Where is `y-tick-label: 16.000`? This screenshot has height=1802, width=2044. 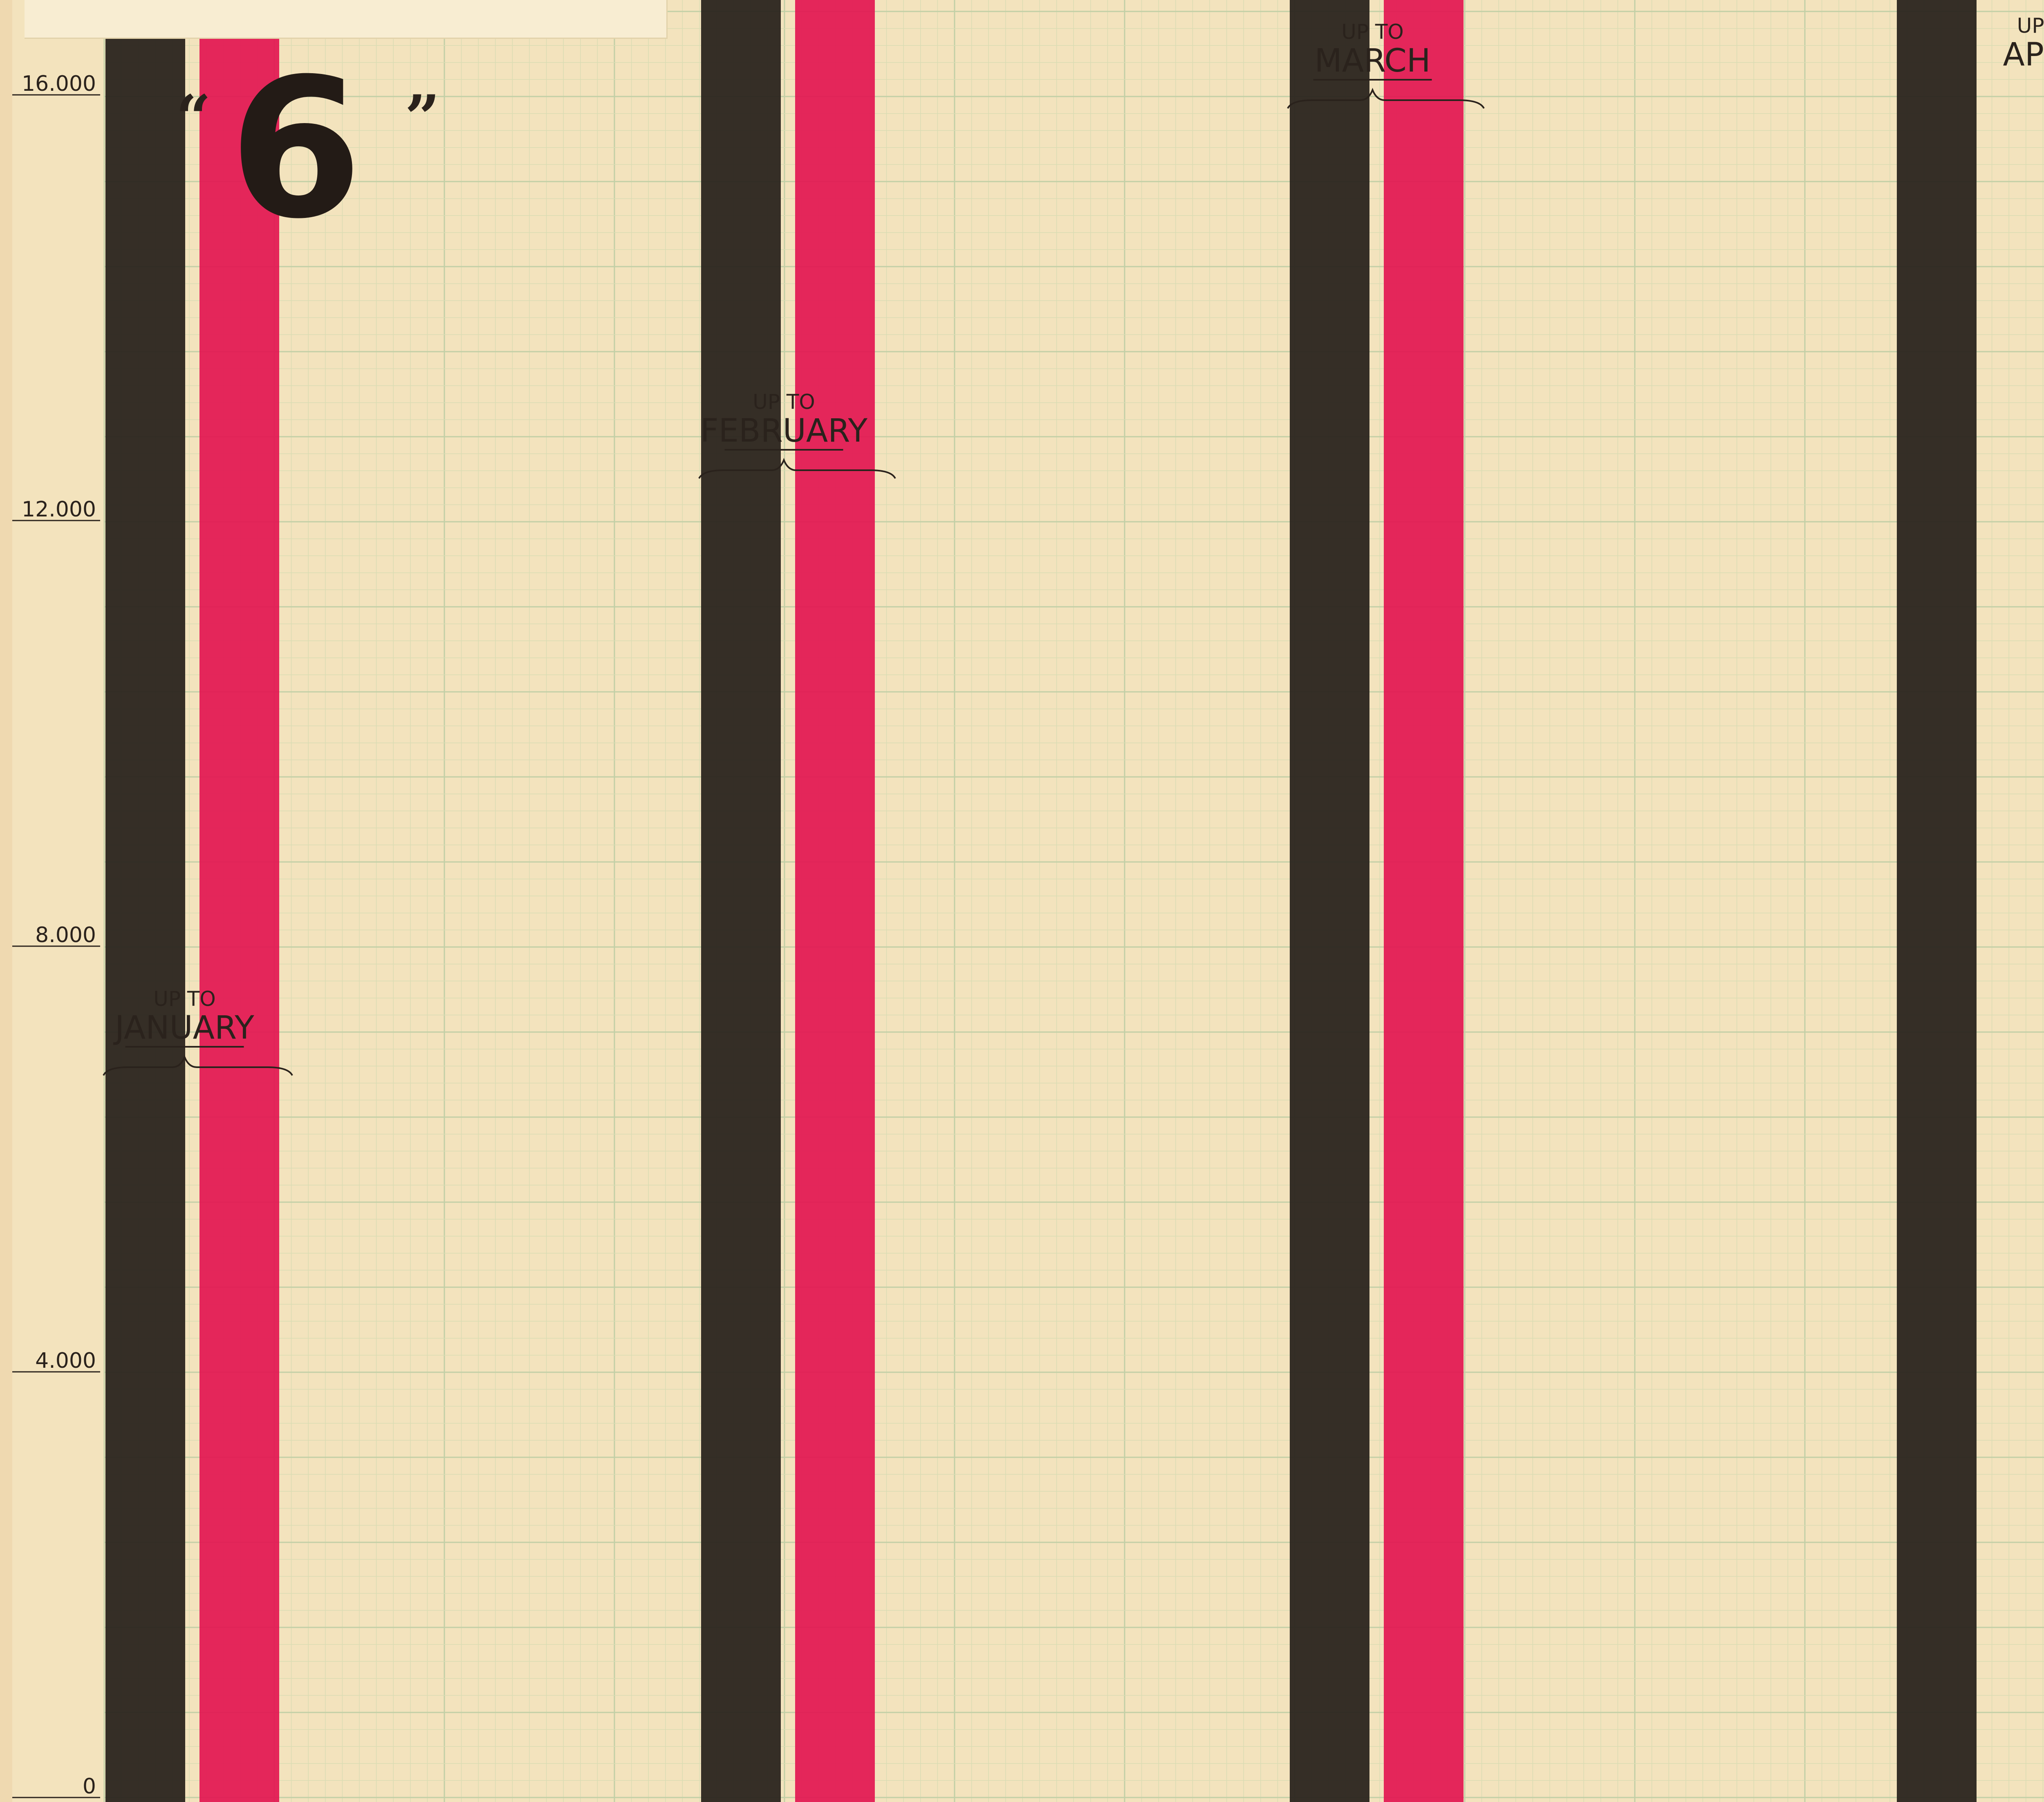 y-tick-label: 16.000 is located at coordinates (59, 84).